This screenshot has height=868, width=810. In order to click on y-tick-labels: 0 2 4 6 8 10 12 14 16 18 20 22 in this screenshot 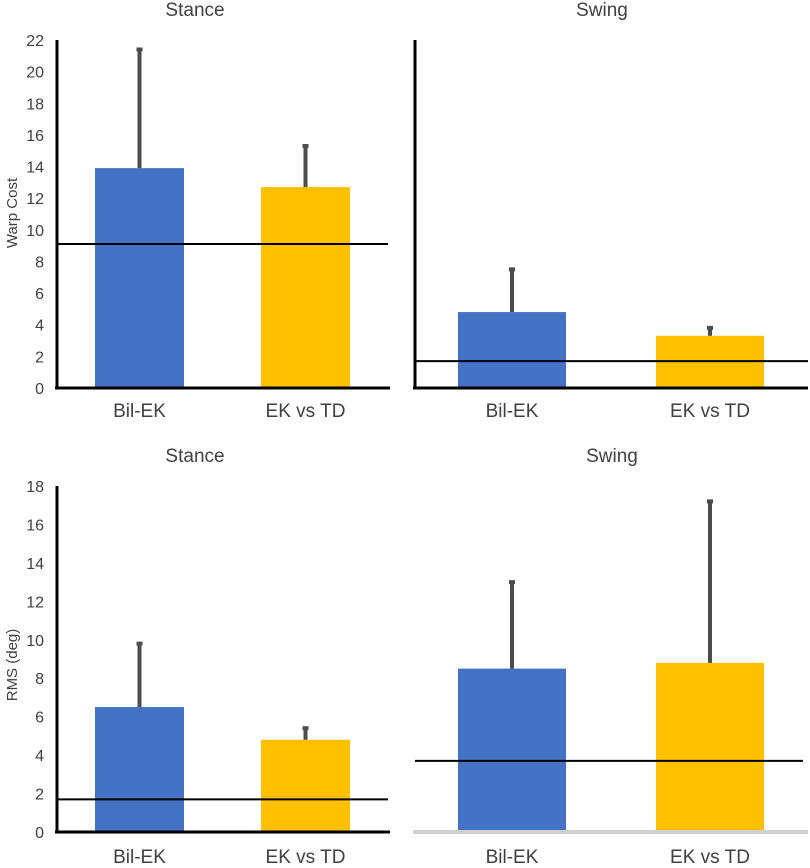, I will do `click(35, 215)`.